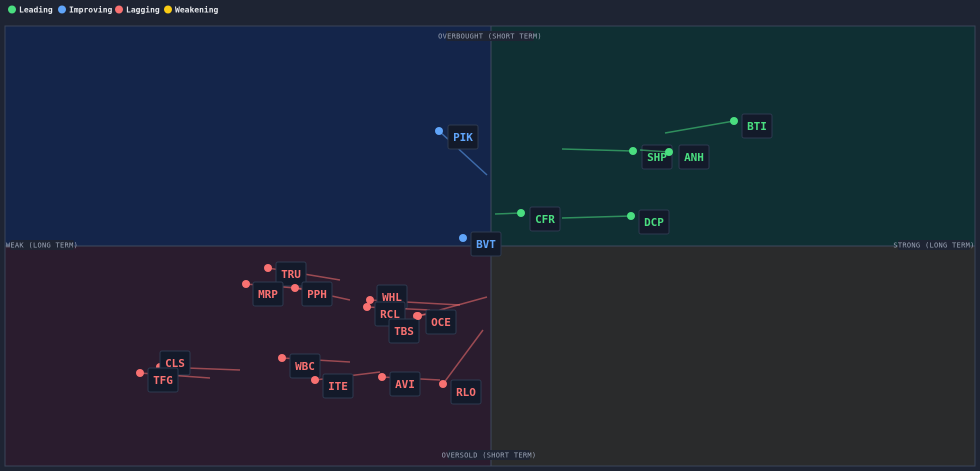 The width and height of the screenshot is (980, 471). Describe the element at coordinates (390, 314) in the screenshot. I see `ticker-label: RCL` at that location.